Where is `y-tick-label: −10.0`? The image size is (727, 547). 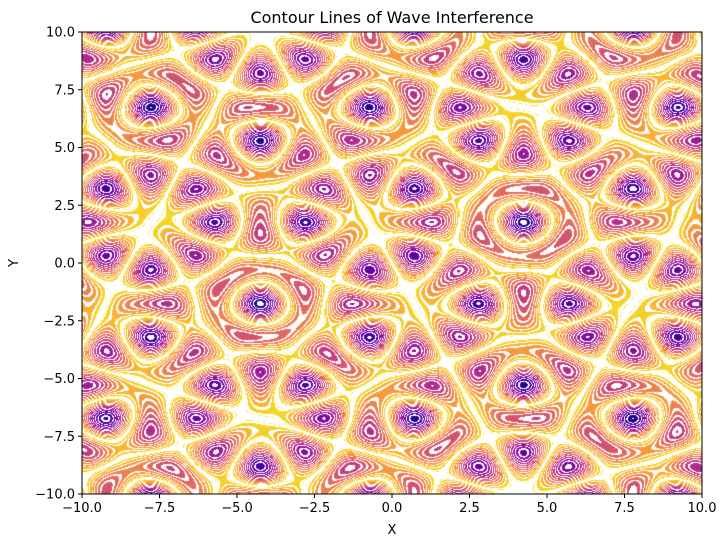
y-tick-label: −10.0 is located at coordinates (55, 495).